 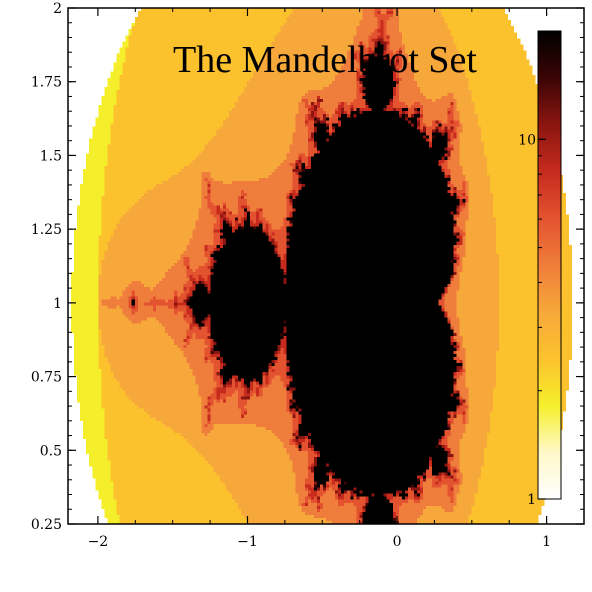 What do you see at coordinates (46, 378) in the screenshot?
I see `y-tick-label: 0.75` at bounding box center [46, 378].